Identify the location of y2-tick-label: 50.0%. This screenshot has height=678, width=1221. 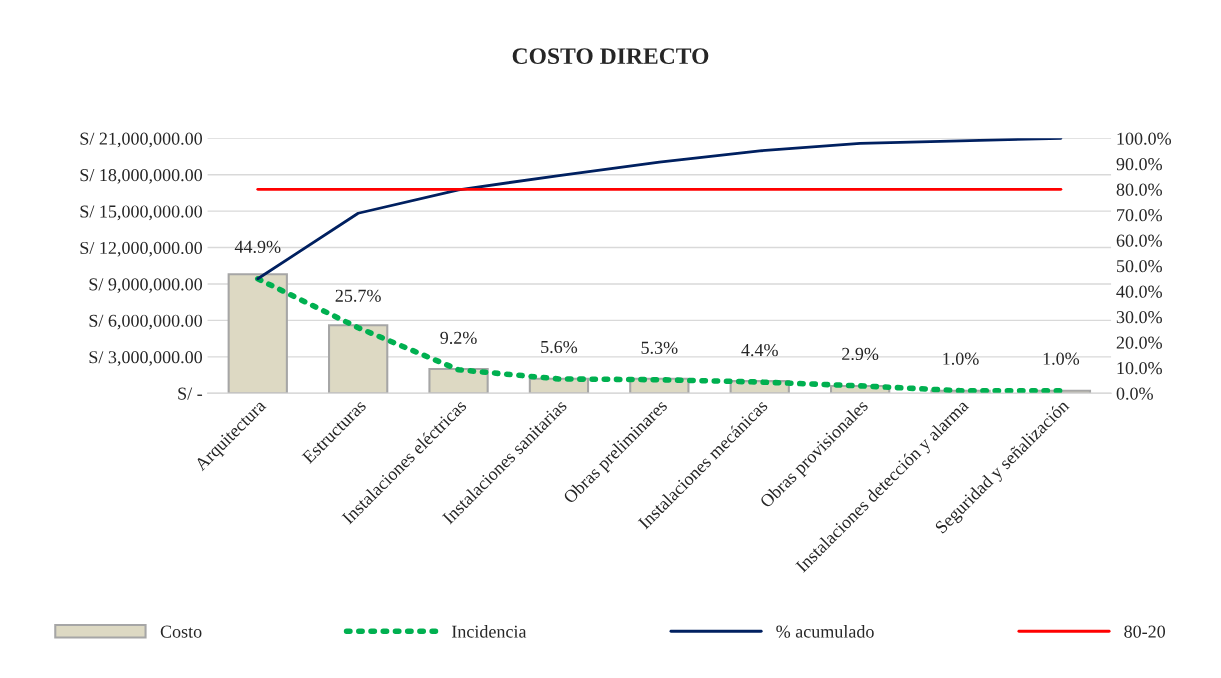
(1139, 266).